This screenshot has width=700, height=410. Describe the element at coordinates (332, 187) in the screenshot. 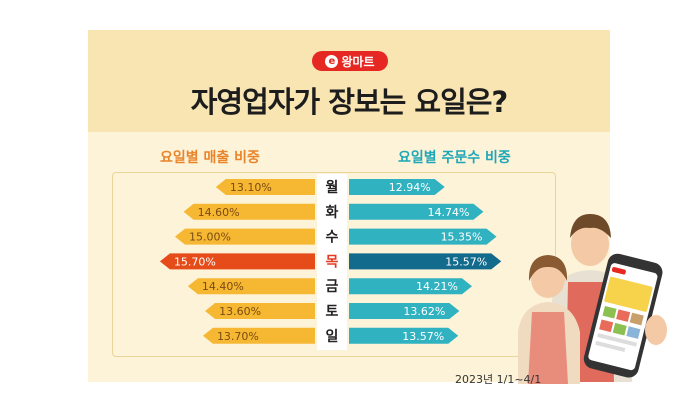

I see `day-label-0: 월` at that location.